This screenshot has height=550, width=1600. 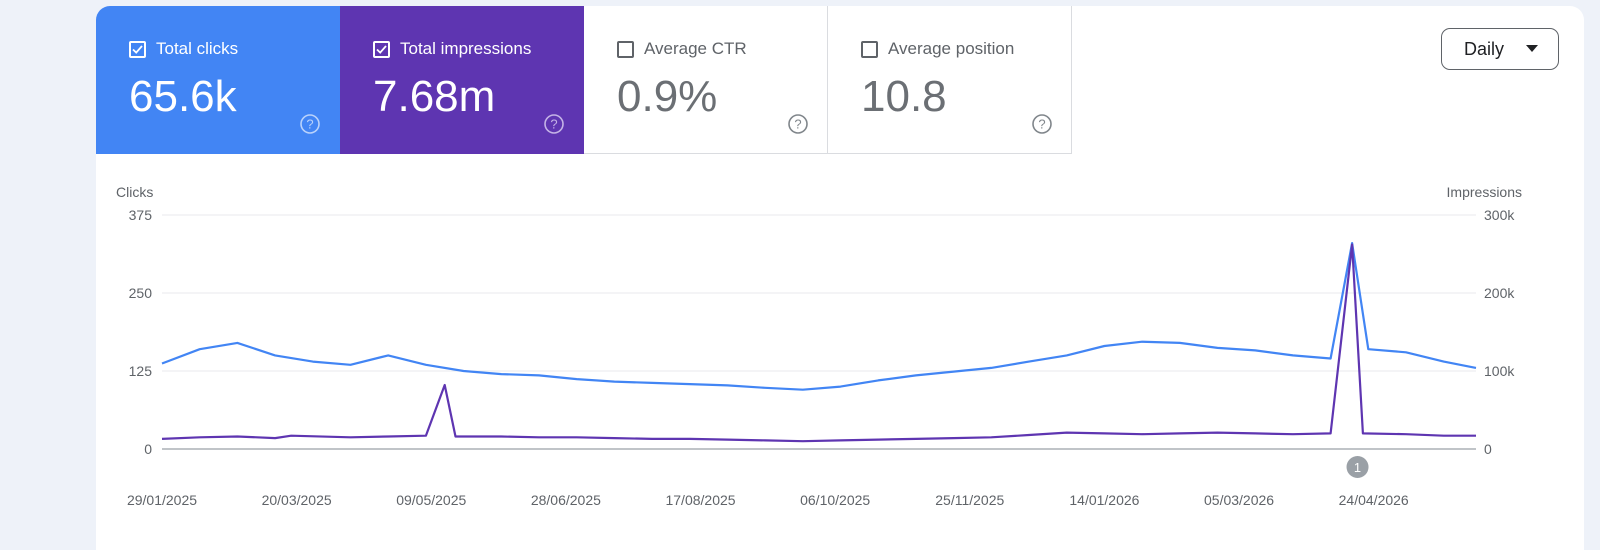 What do you see at coordinates (197, 48) in the screenshot?
I see `metric-label: Total clicks` at bounding box center [197, 48].